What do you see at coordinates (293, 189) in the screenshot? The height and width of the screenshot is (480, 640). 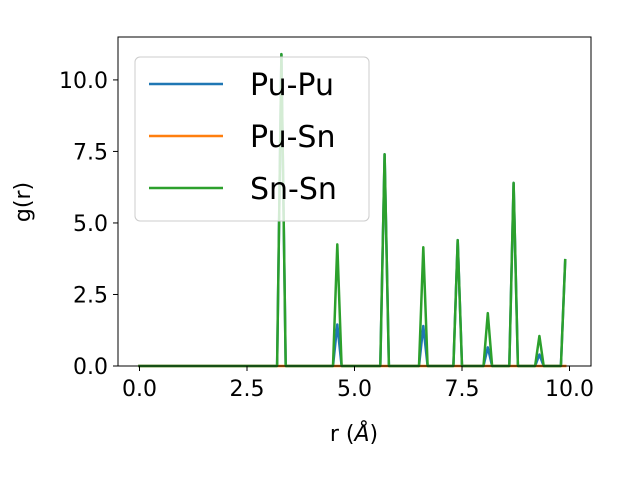 I see `legend-label-sn-sn: Sn-Sn` at bounding box center [293, 189].